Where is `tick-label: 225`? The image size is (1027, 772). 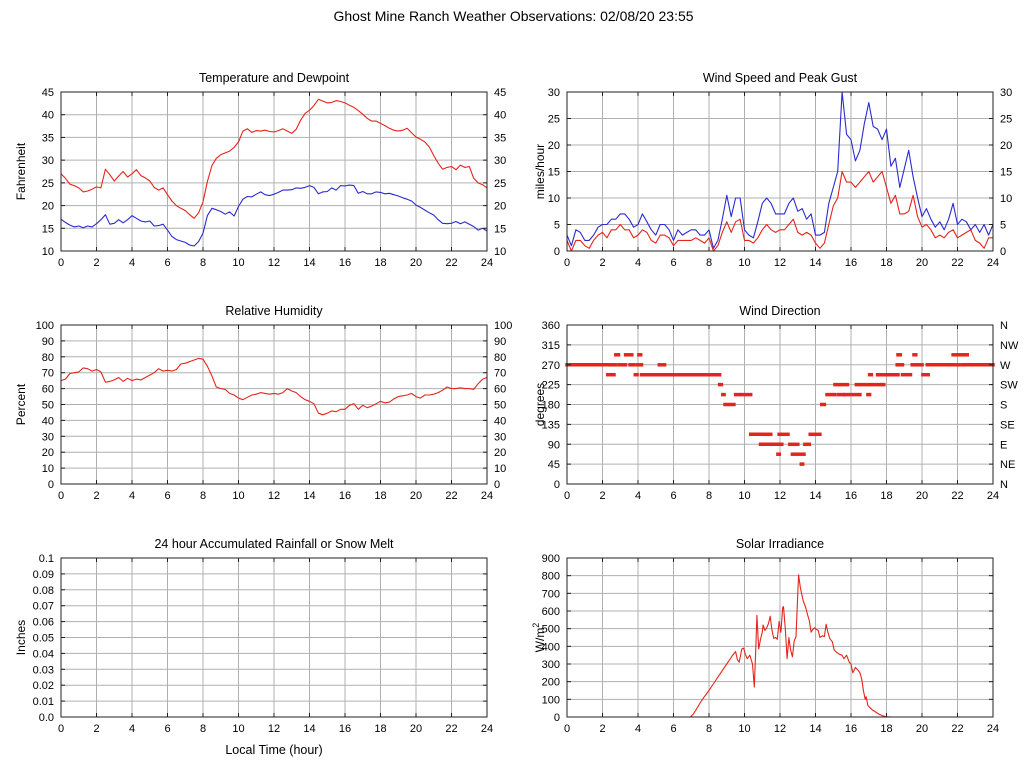
tick-label: 225 is located at coordinates (551, 386).